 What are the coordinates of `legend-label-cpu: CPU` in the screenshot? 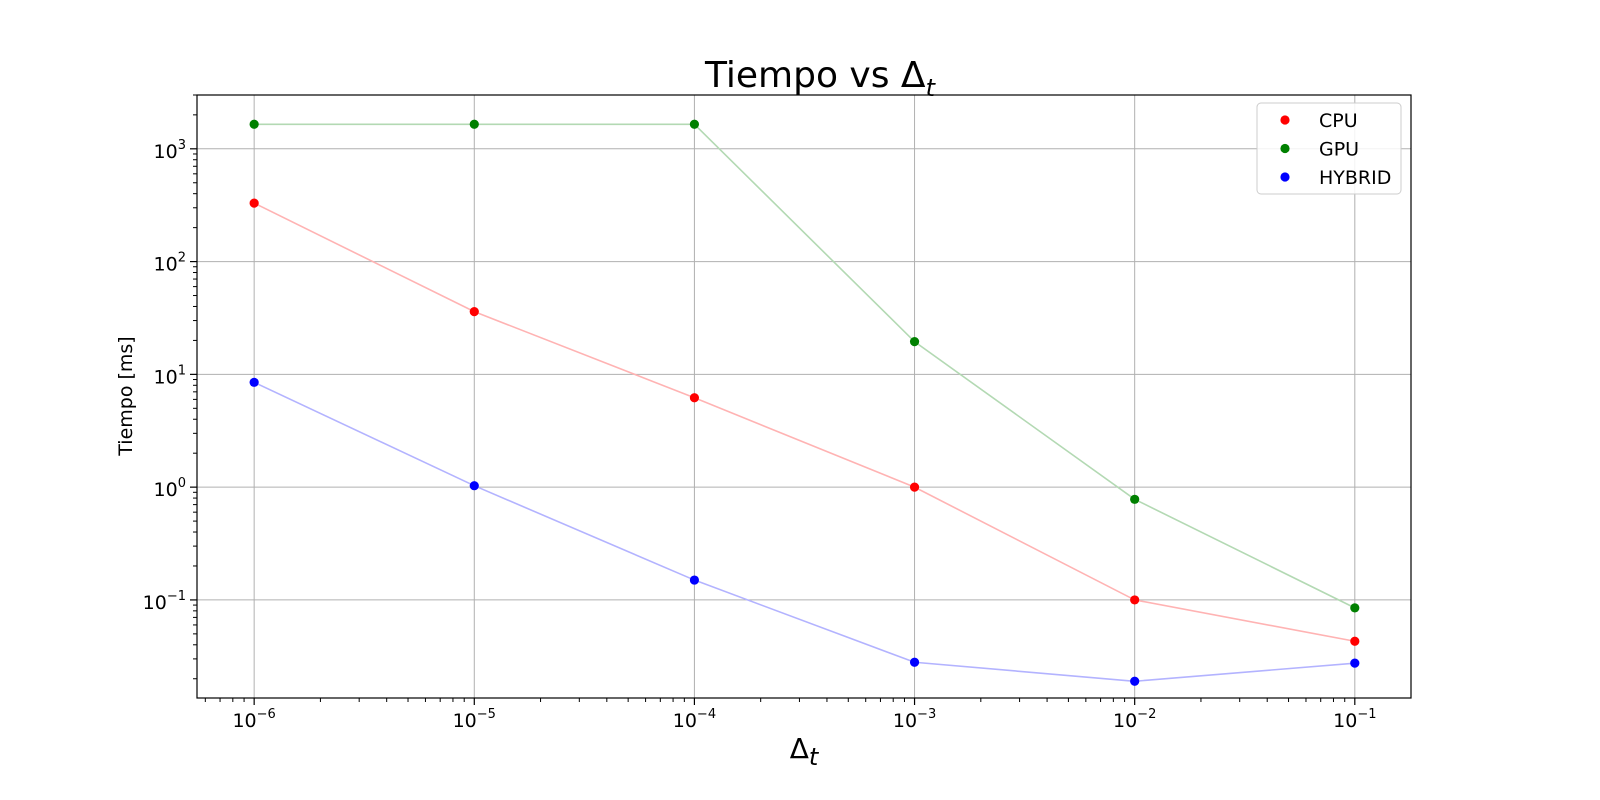 It's located at (1338, 121).